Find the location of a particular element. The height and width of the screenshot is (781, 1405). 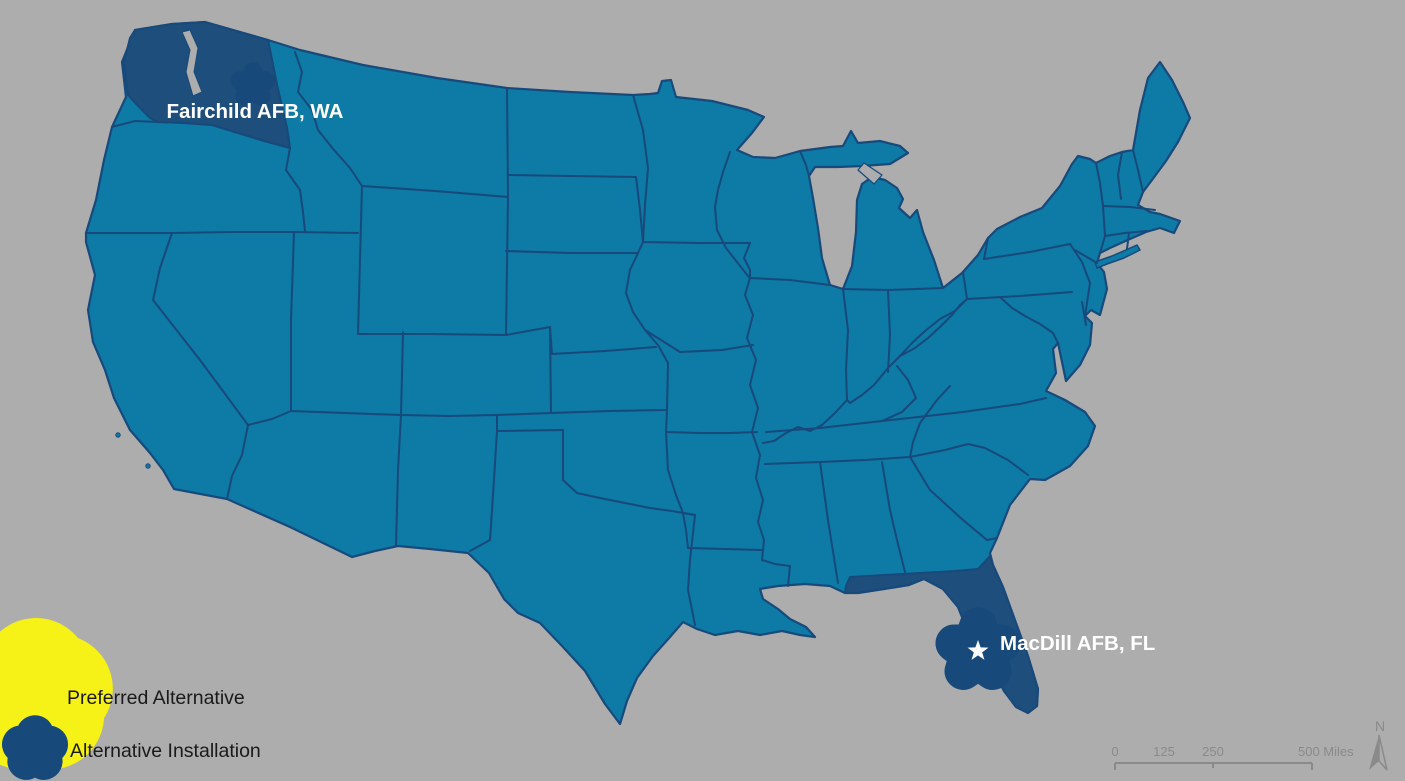

state-washington-highlight is located at coordinates (207, 85).